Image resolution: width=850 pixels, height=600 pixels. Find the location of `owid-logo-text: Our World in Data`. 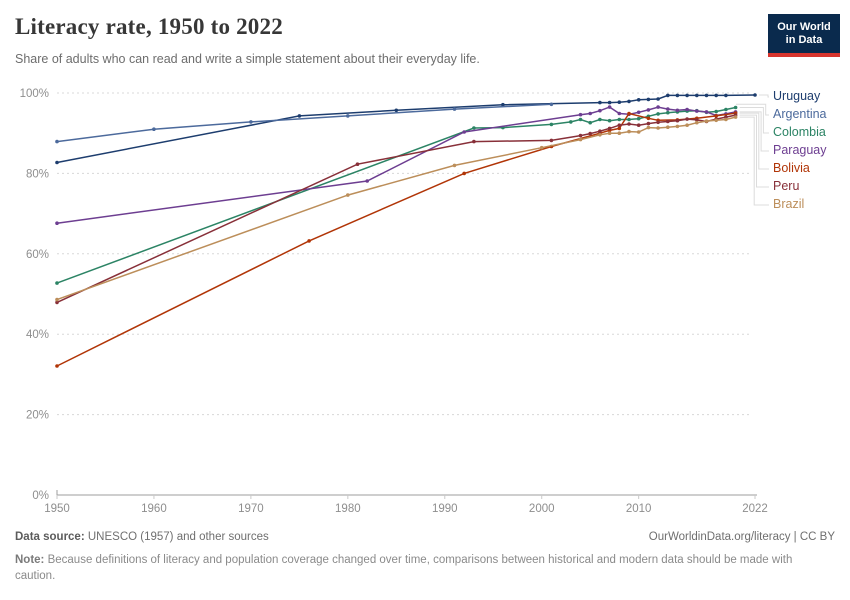

owid-logo-text: Our World in Data is located at coordinates (804, 33).